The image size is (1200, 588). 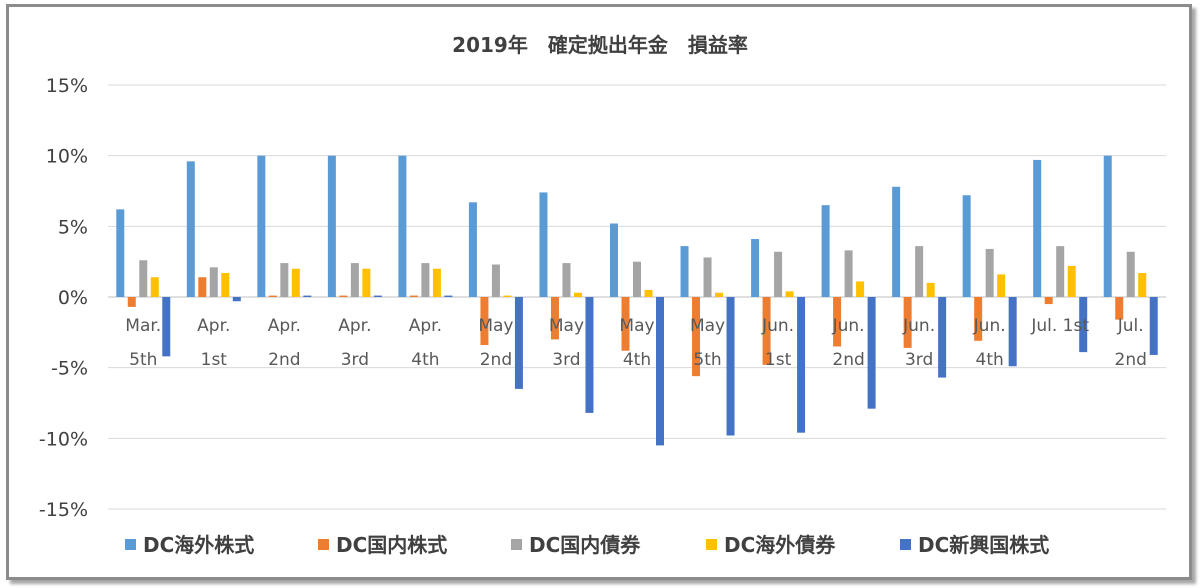 I want to click on legend-label: DC国内債券, so click(x=585, y=545).